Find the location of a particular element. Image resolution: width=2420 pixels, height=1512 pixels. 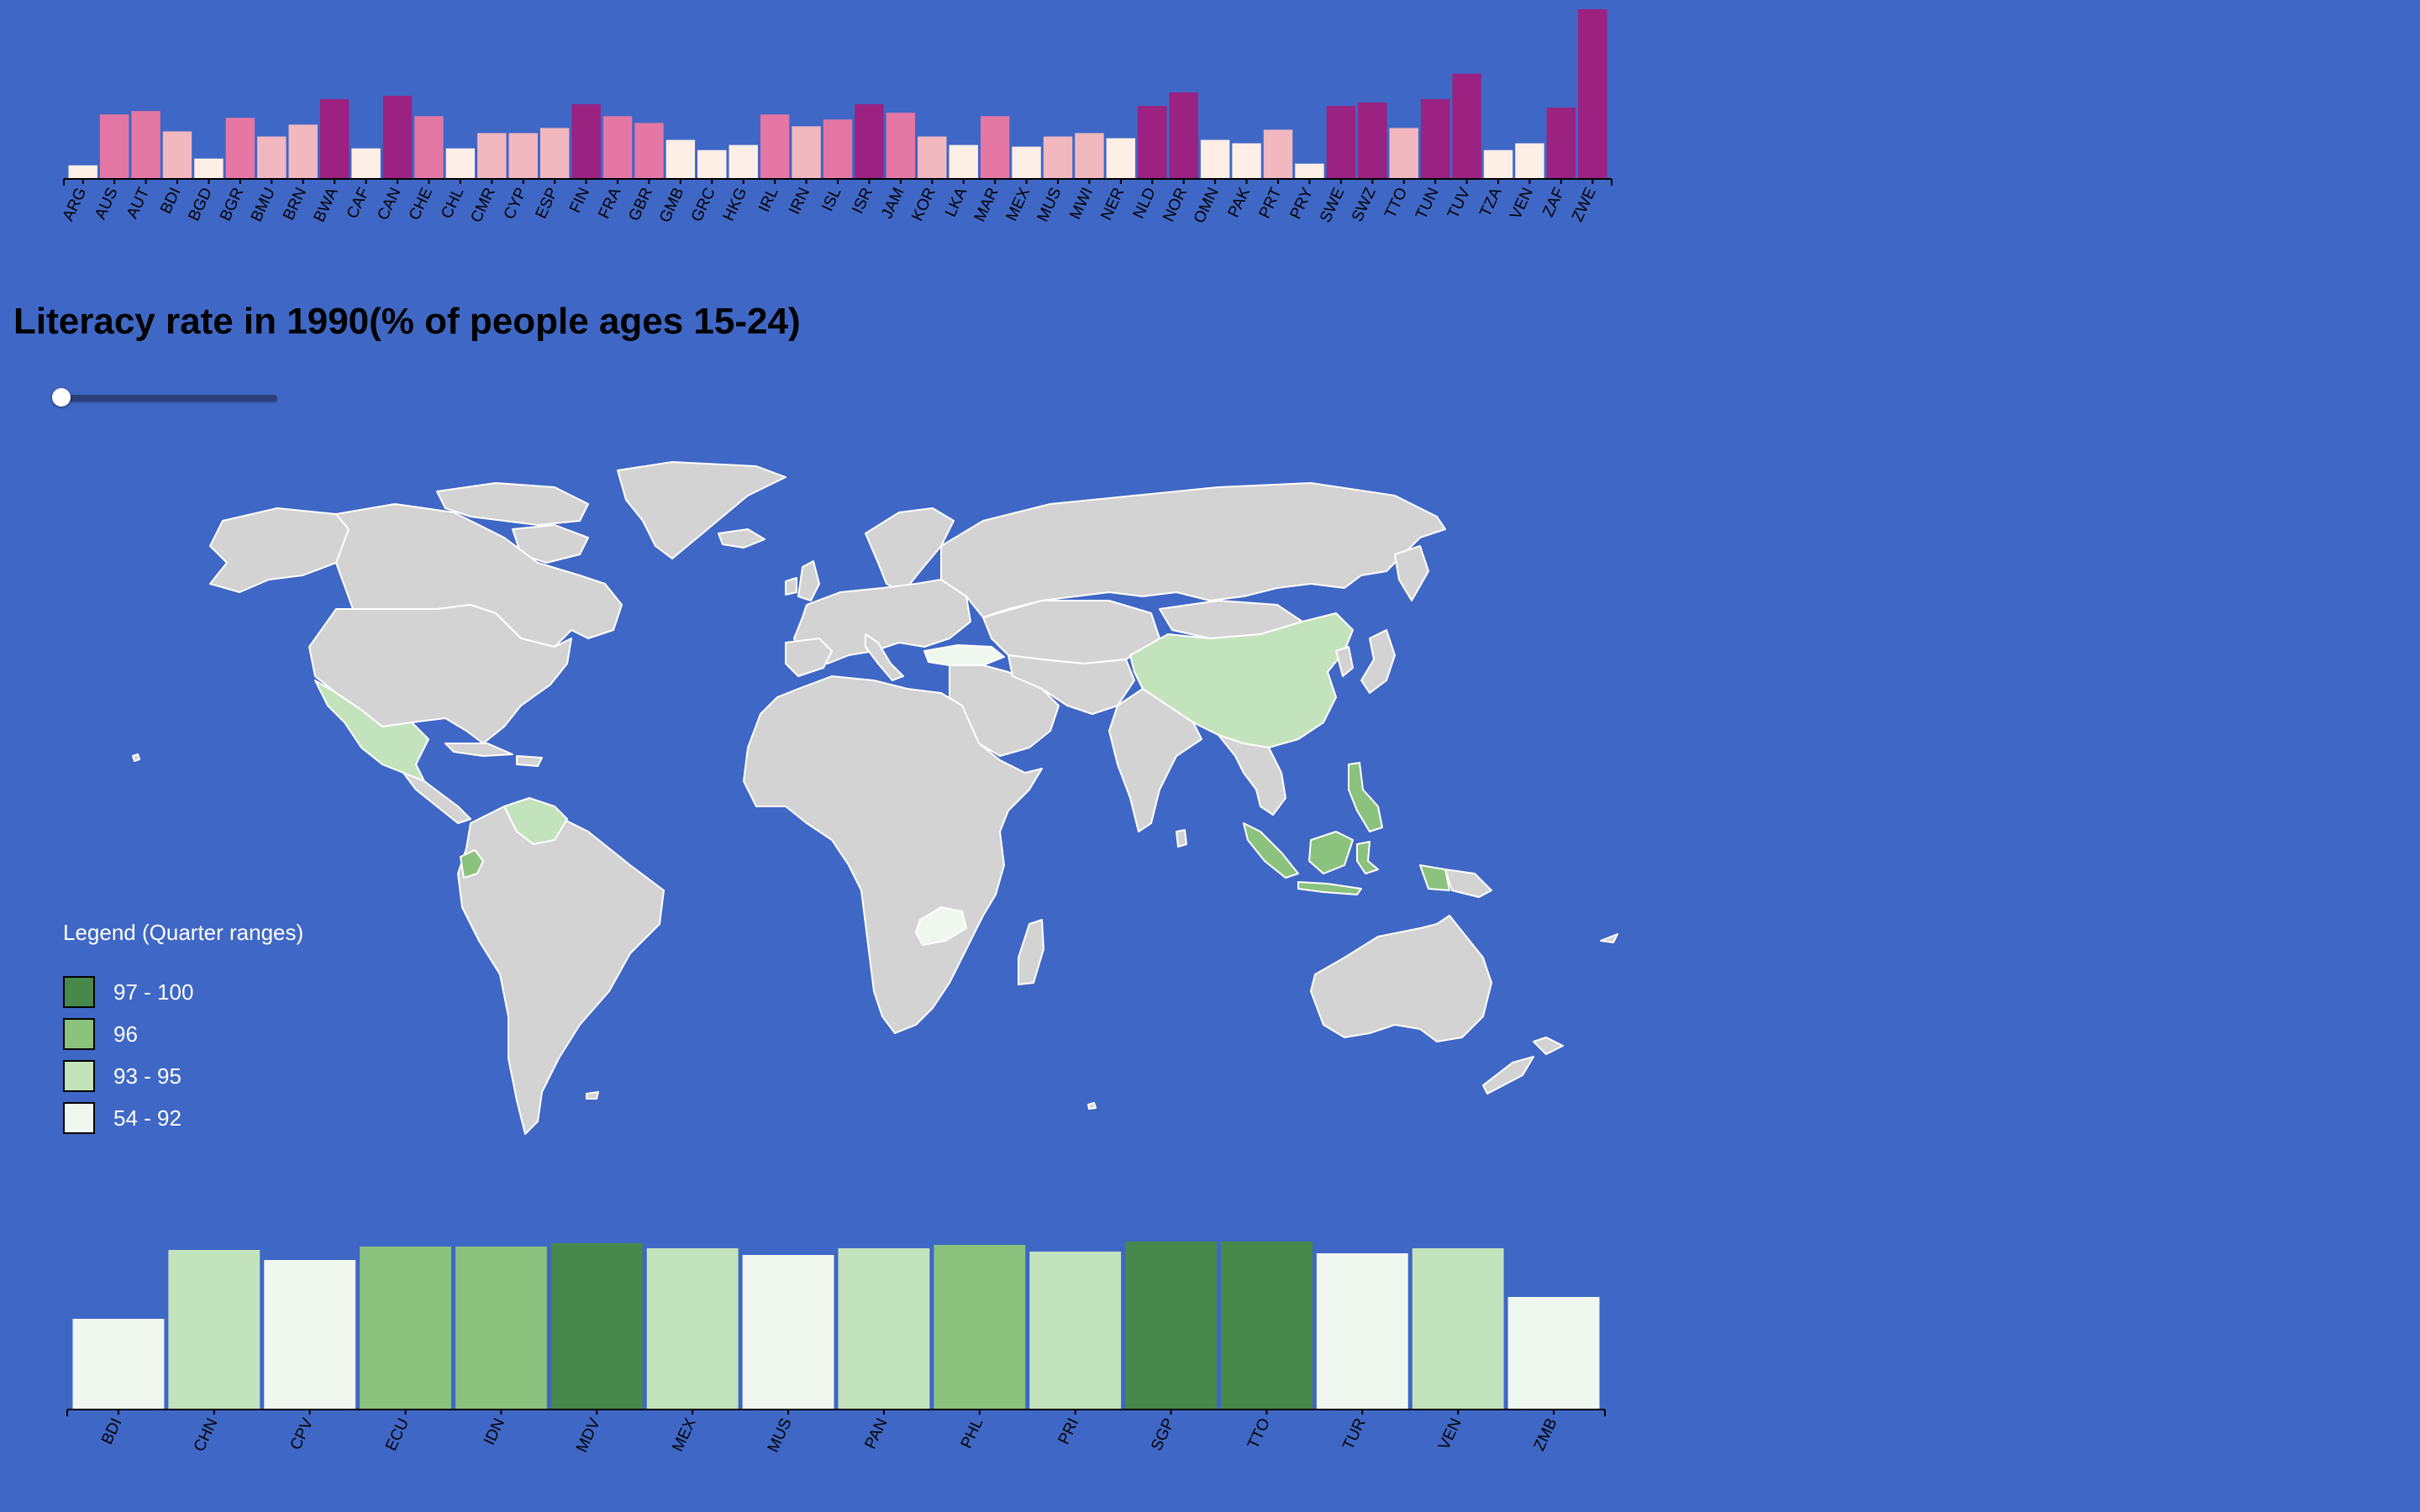

country-venezuela is located at coordinates (536, 821).